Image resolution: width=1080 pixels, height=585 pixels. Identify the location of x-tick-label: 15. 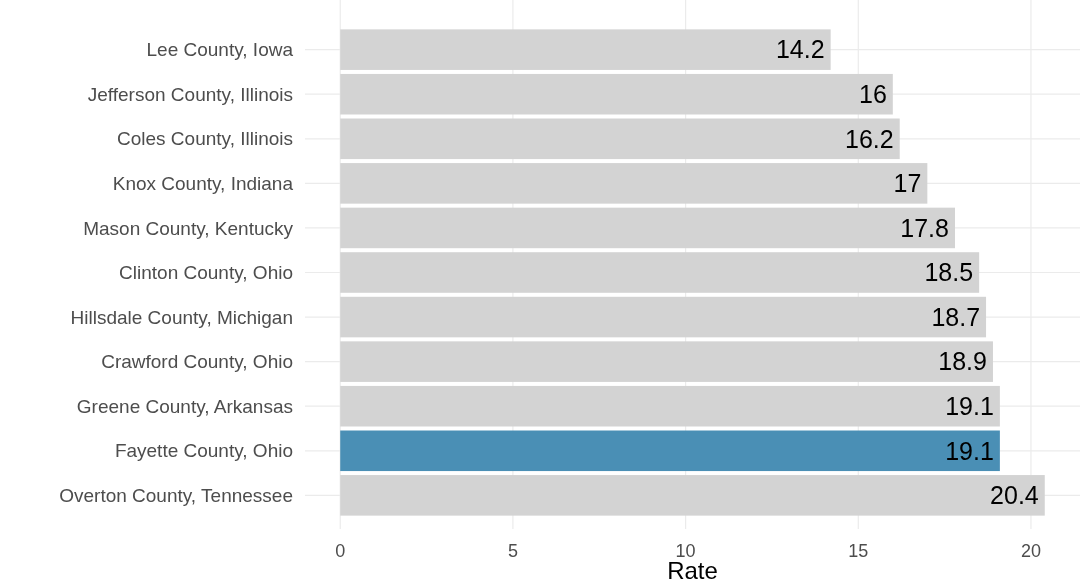
(858, 551).